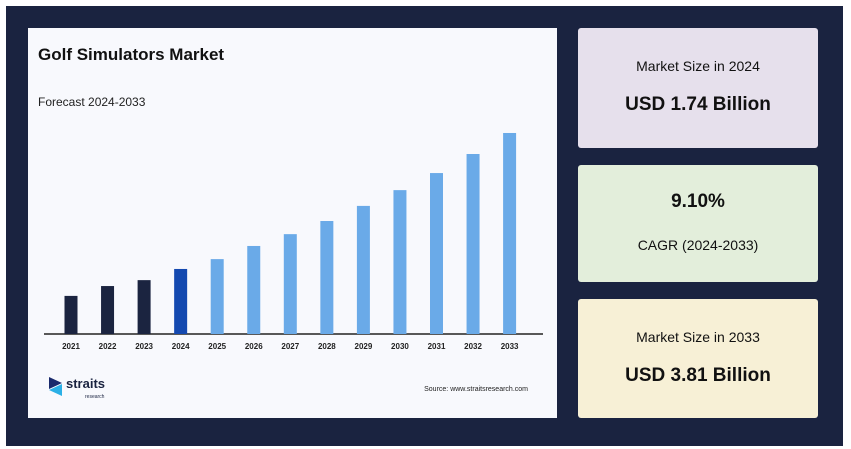 This screenshot has width=851, height=449. I want to click on x-tick-label: 2031, so click(437, 346).